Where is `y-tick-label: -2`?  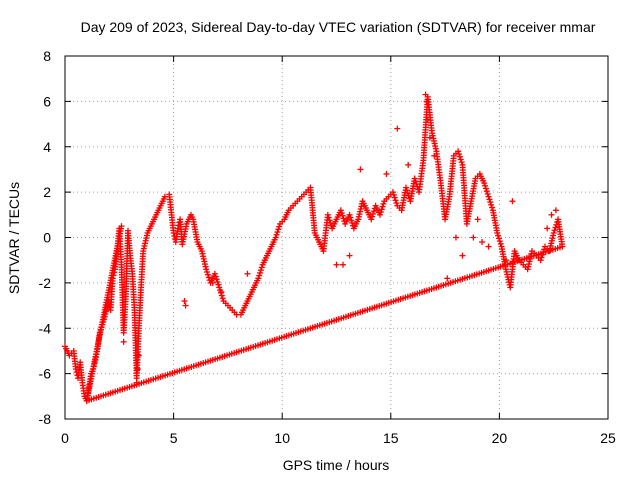 y-tick-label: -2 is located at coordinates (45, 283).